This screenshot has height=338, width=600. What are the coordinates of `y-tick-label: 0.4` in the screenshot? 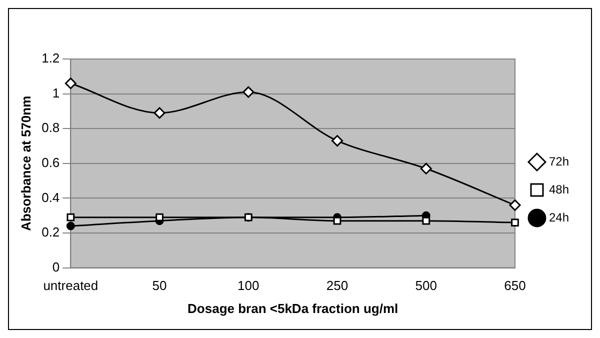 It's located at (51, 197).